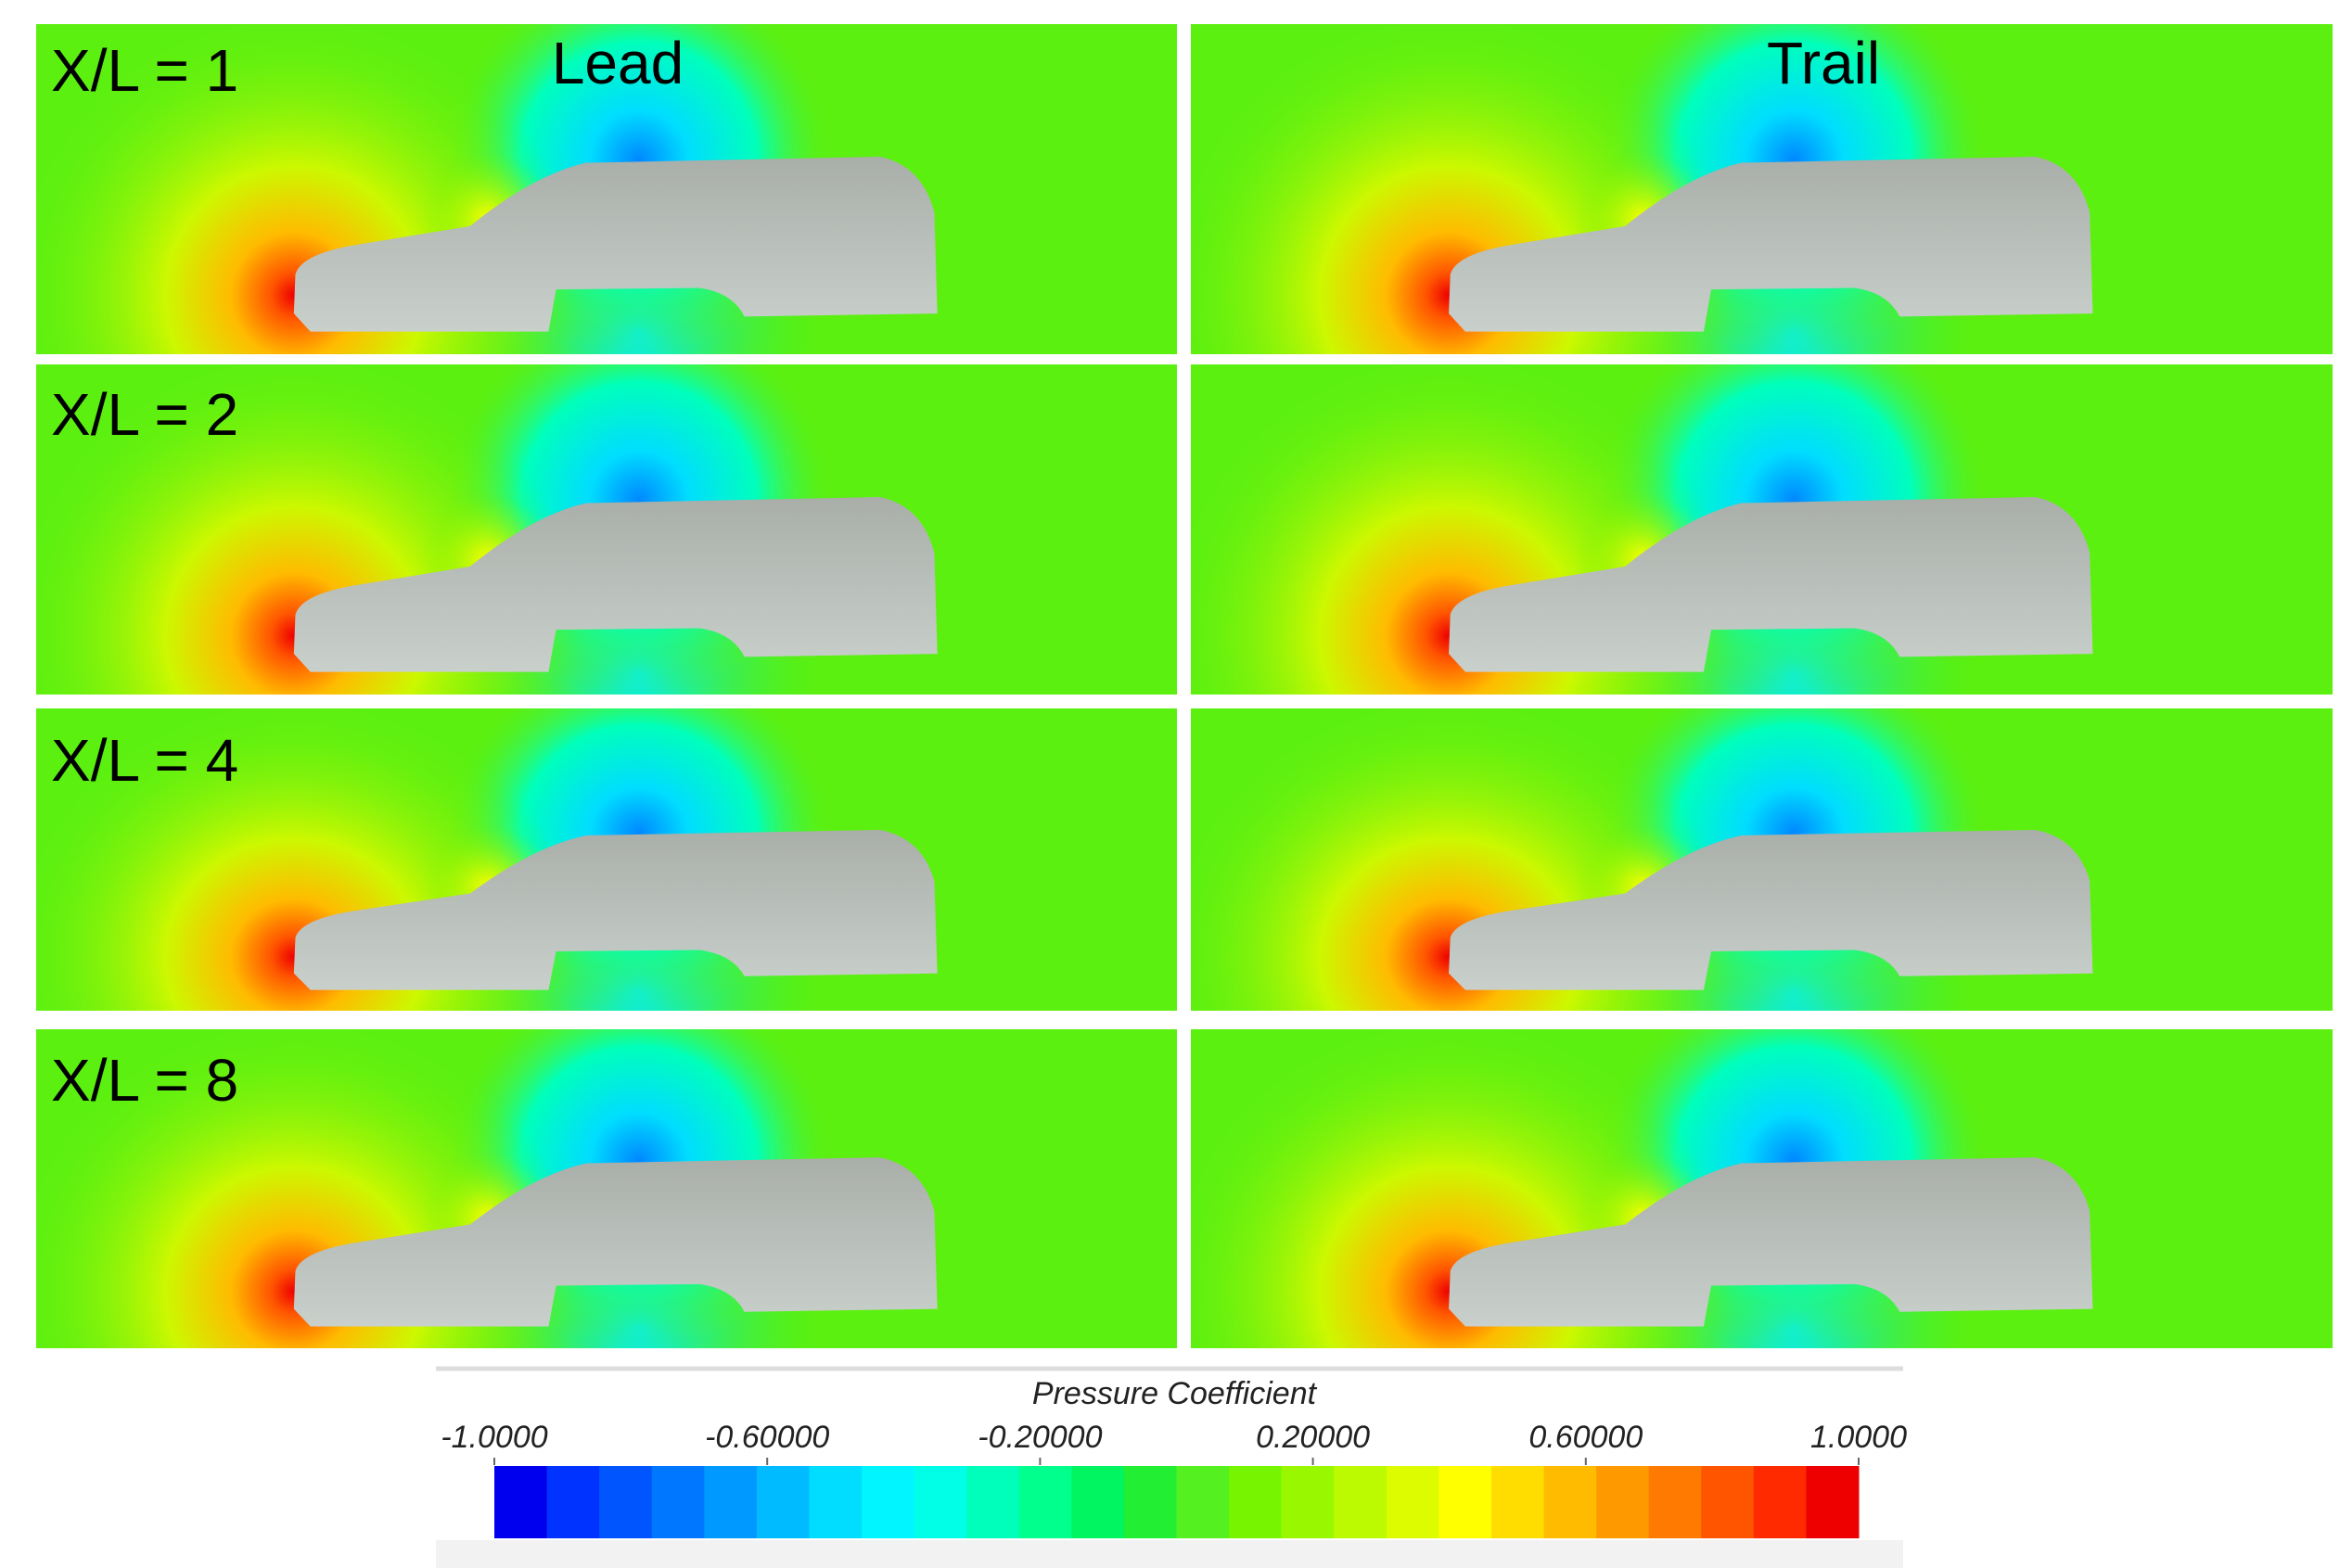 This screenshot has width=2340, height=1568. What do you see at coordinates (1313, 1437) in the screenshot?
I see `colorbar-tick-label: 0.20000` at bounding box center [1313, 1437].